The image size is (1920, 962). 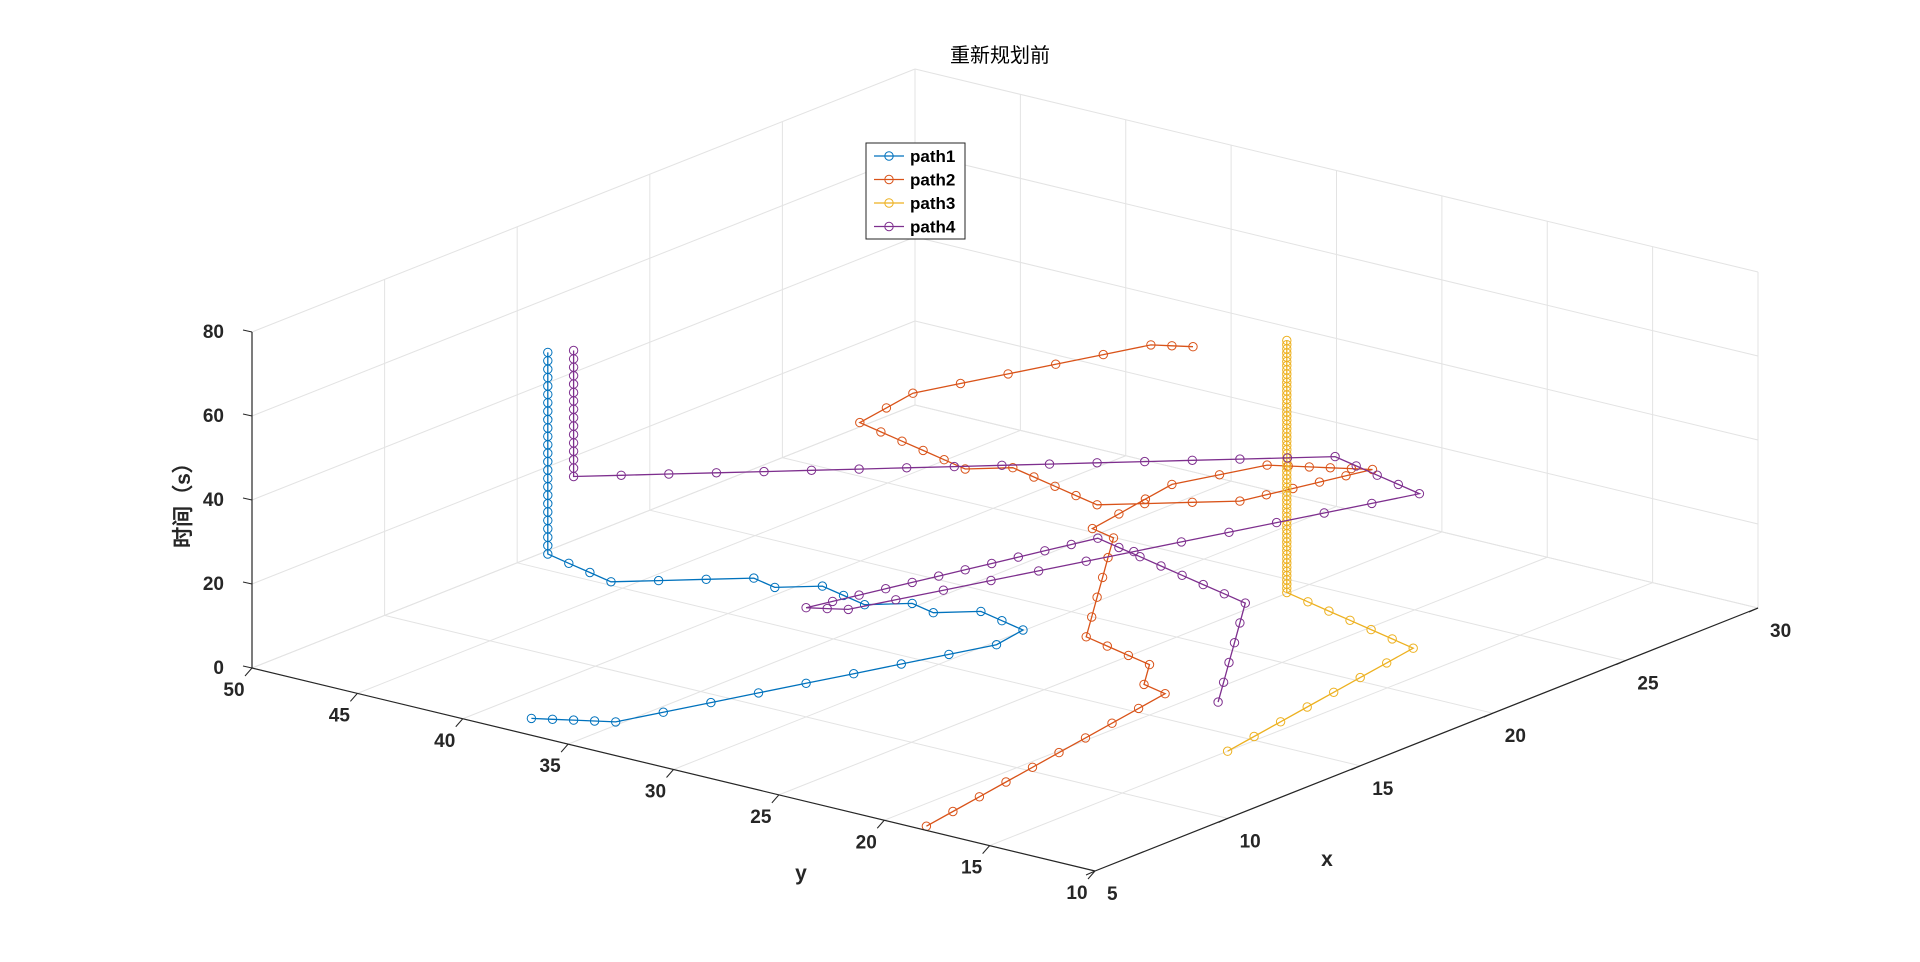 I want to click on legend-label: path3, so click(x=932, y=203).